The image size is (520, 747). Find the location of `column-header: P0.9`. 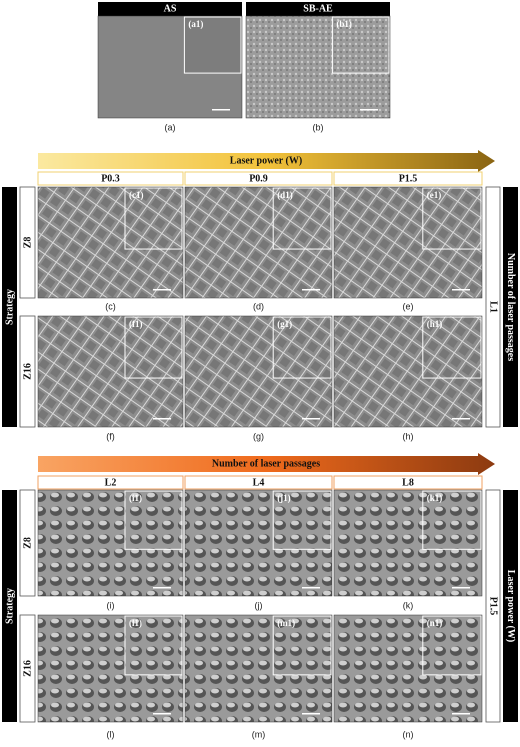

column-header: P0.9 is located at coordinates (258, 178).